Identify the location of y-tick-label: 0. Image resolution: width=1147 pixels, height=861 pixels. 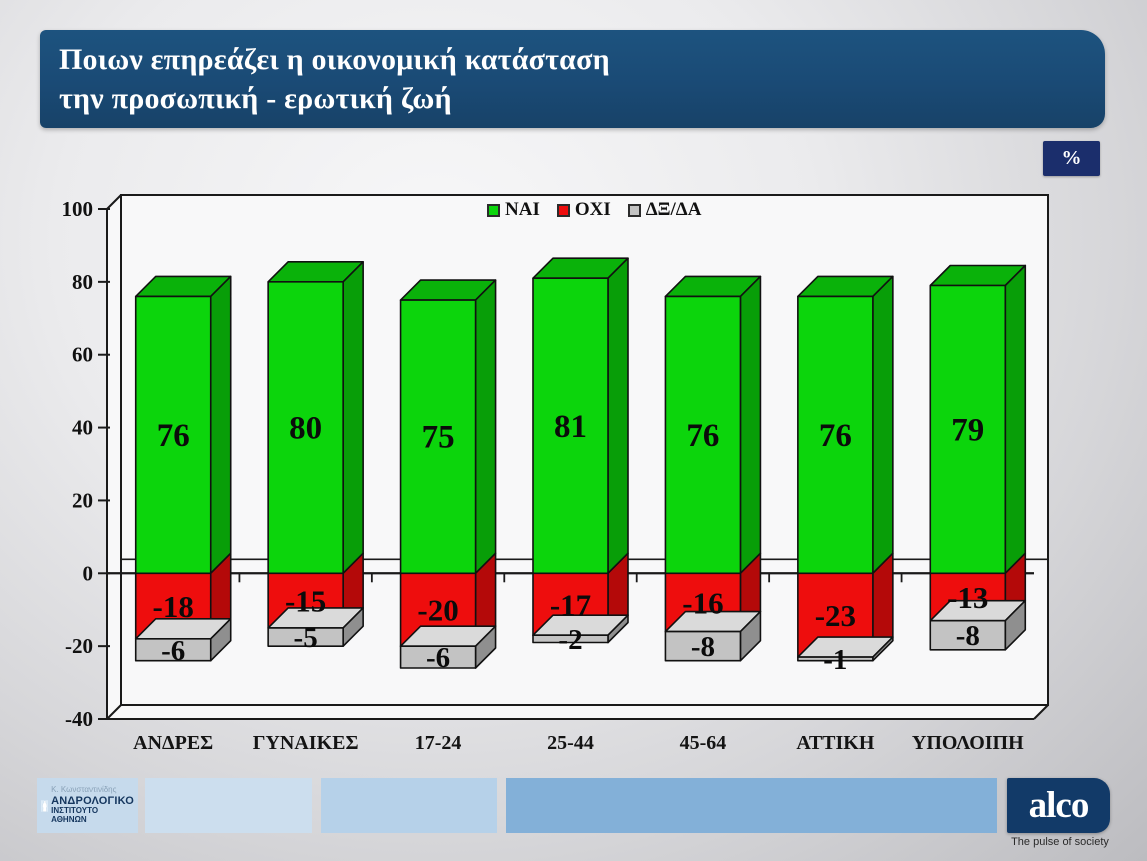
(88, 573).